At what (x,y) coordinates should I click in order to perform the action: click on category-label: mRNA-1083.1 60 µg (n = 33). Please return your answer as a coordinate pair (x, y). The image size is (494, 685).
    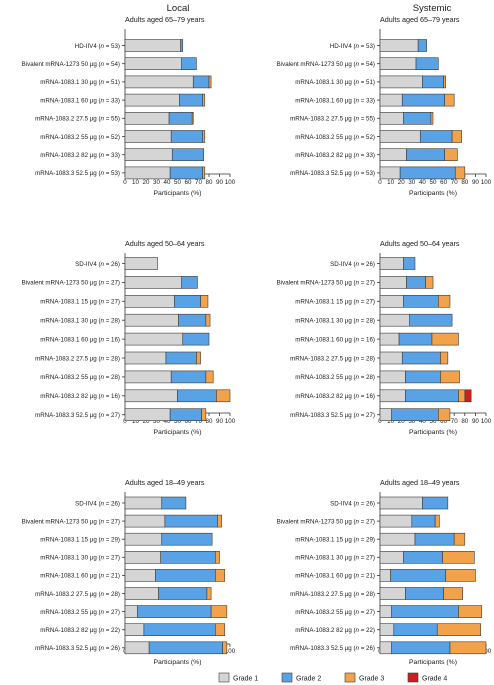
    Looking at the image, I should click on (335, 100).